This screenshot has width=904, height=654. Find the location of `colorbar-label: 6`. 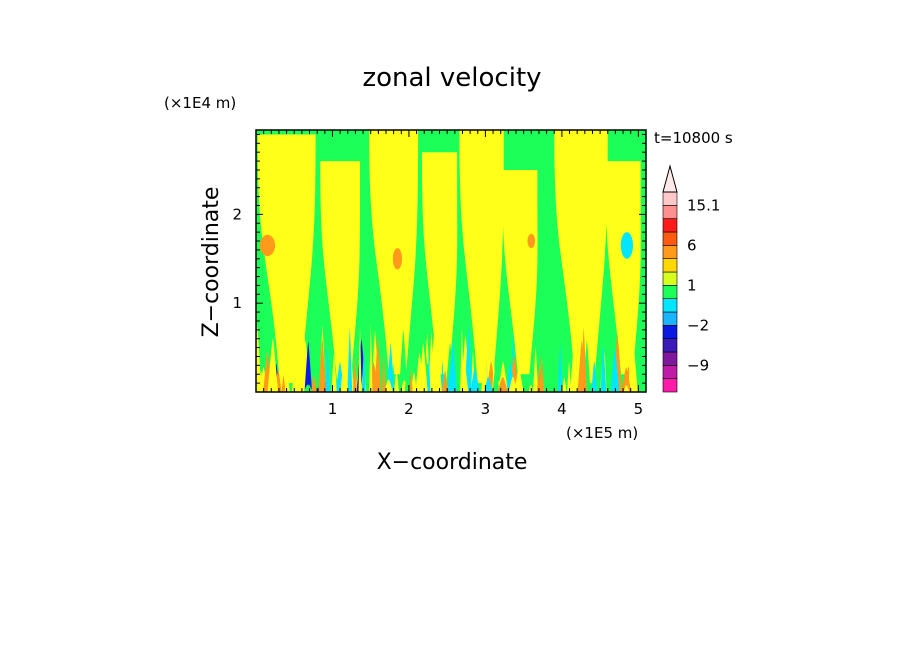

colorbar-label: 6 is located at coordinates (692, 245).